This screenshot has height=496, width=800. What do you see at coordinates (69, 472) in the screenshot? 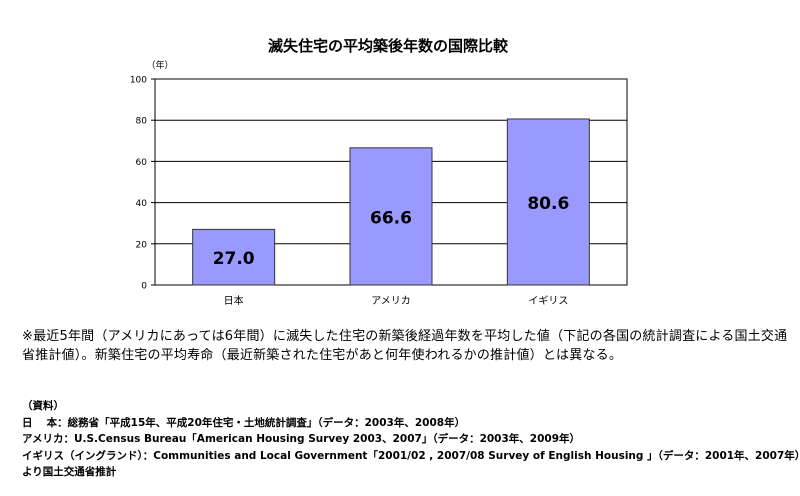
I see `source-line: より国土交通省推計` at bounding box center [69, 472].